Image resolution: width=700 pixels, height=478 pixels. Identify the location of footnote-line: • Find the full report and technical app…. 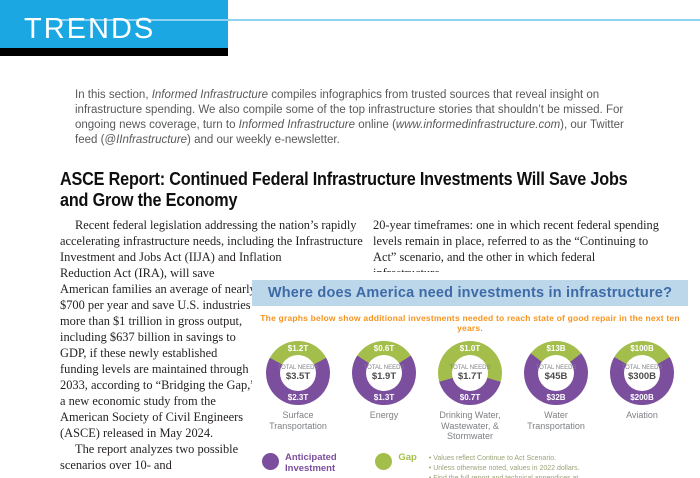
(503, 476).